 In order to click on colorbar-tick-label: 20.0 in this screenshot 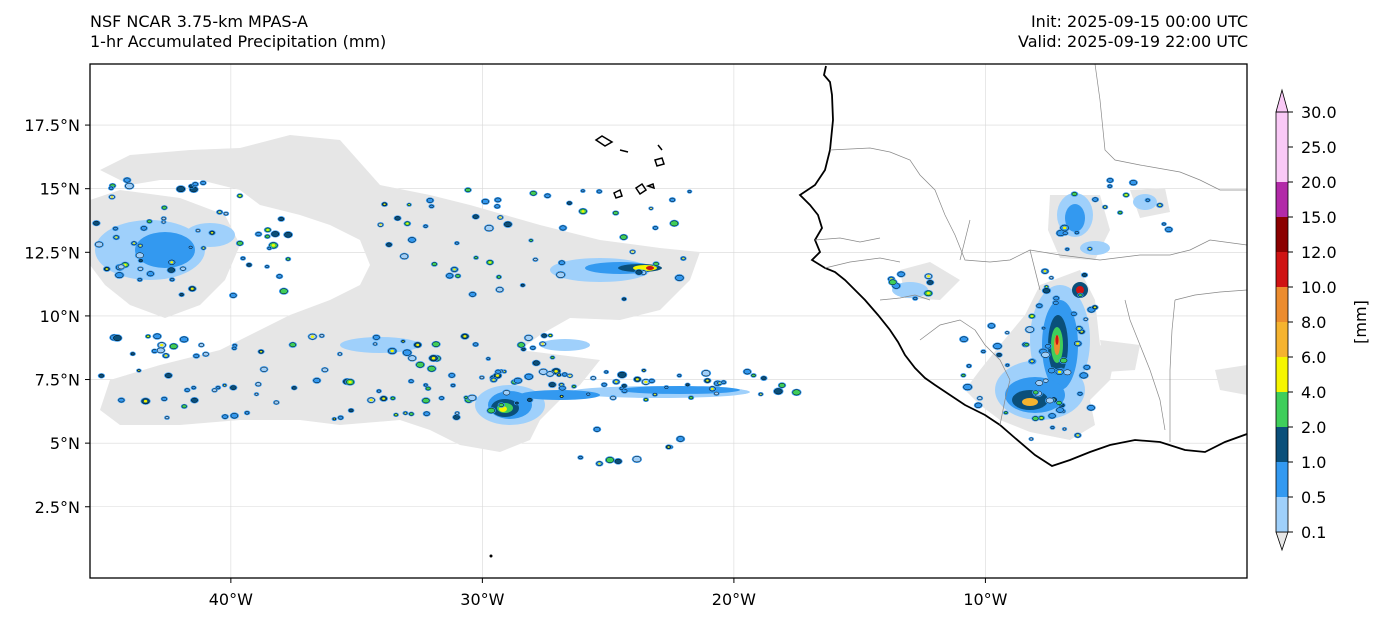, I will do `click(1319, 182)`.